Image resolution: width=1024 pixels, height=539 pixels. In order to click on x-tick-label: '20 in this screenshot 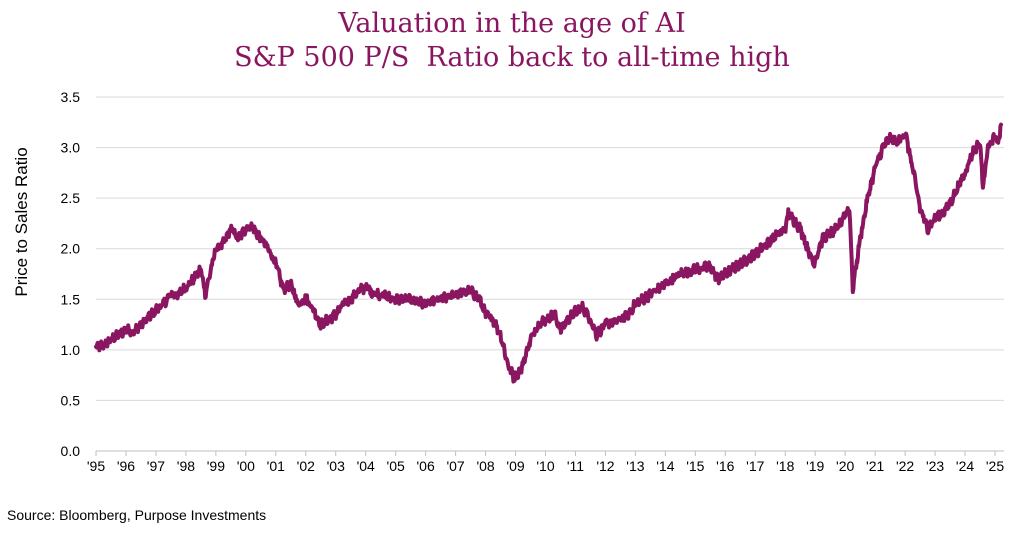, I will do `click(845, 466)`.